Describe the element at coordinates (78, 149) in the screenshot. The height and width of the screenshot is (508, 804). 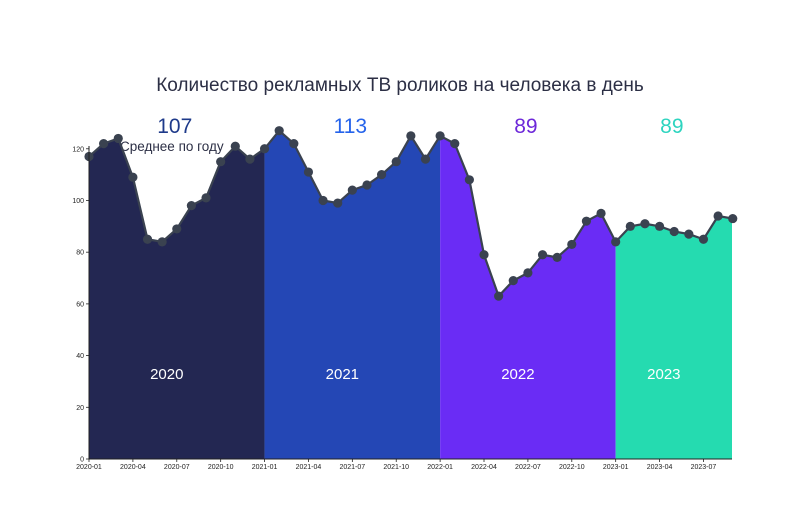
I see `y-tick-label-120: 120` at that location.